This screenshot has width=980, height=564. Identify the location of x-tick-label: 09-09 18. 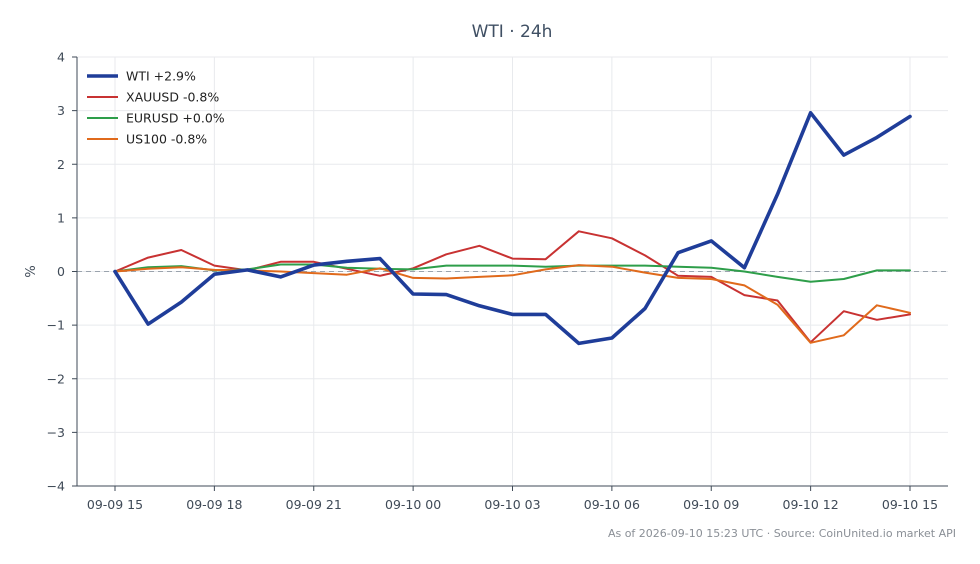
(214, 504).